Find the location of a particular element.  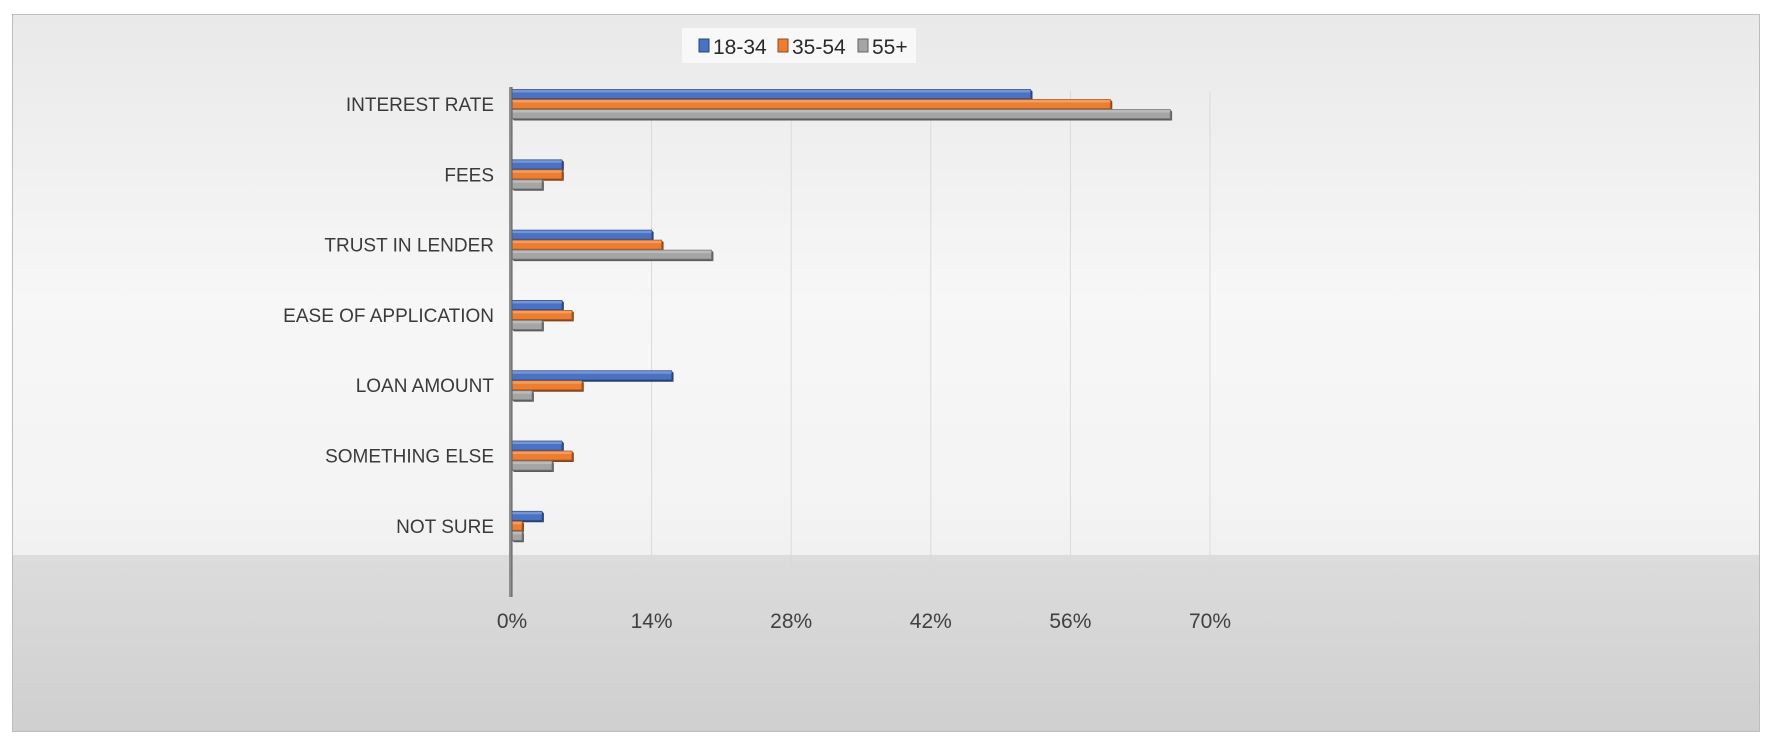

category-label-fees: FEES is located at coordinates (469, 175).